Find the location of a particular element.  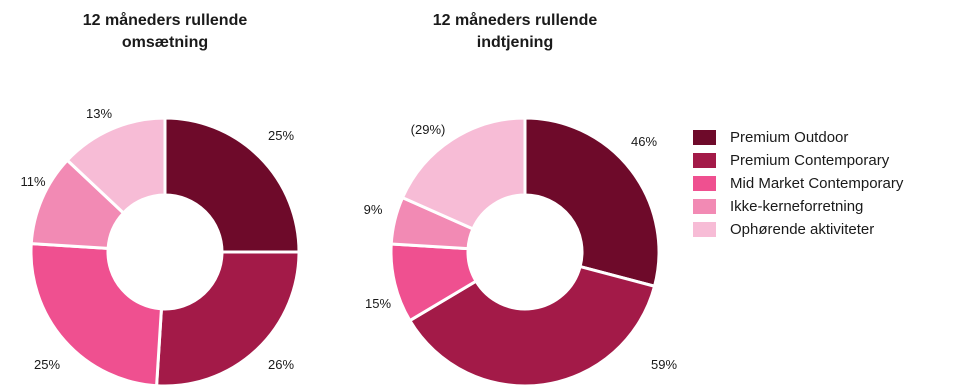

chart-title-revenue-line1: 12 måneders rullende is located at coordinates (165, 20).